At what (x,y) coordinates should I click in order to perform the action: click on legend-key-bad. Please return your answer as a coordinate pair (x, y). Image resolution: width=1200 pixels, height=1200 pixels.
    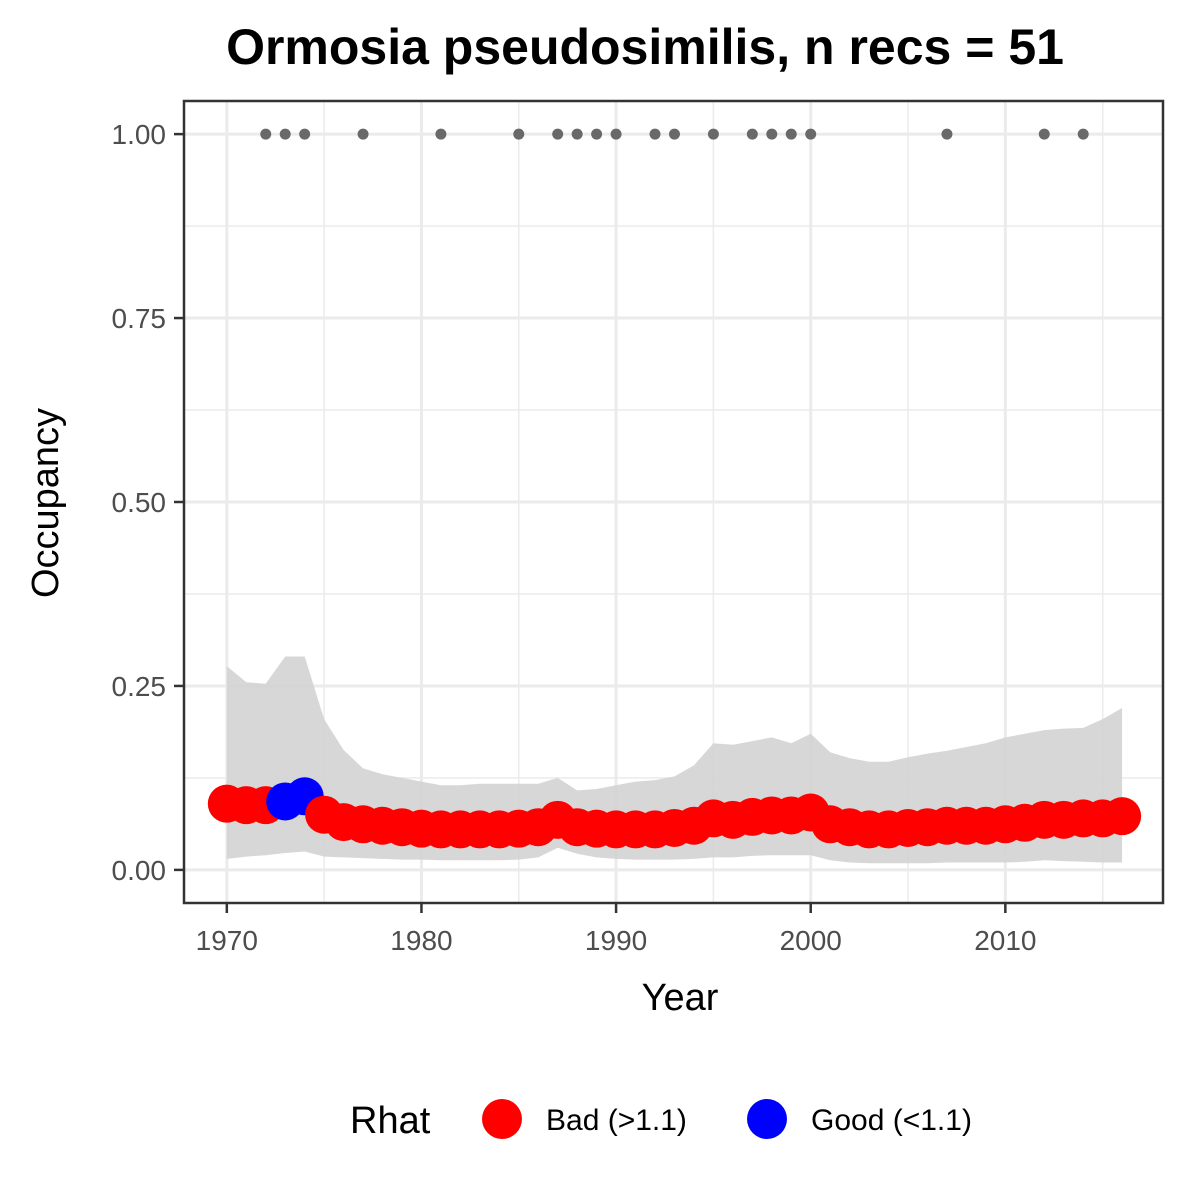
    Looking at the image, I should click on (502, 1119).